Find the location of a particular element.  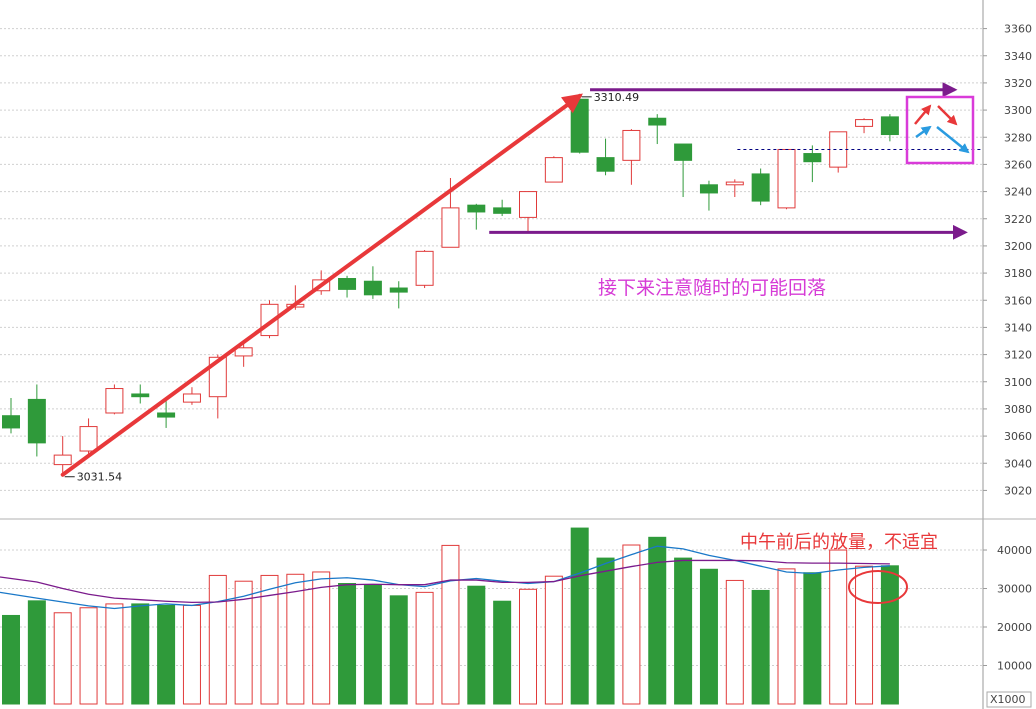

price-tick-label: 3160 is located at coordinates (1018, 300).